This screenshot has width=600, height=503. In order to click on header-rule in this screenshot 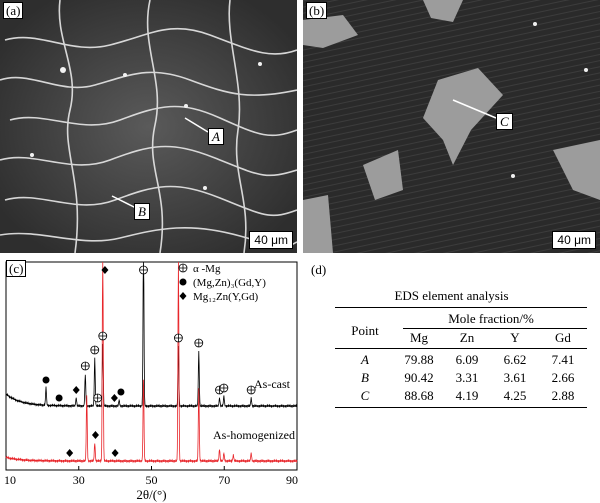, I will do `click(461, 348)`.